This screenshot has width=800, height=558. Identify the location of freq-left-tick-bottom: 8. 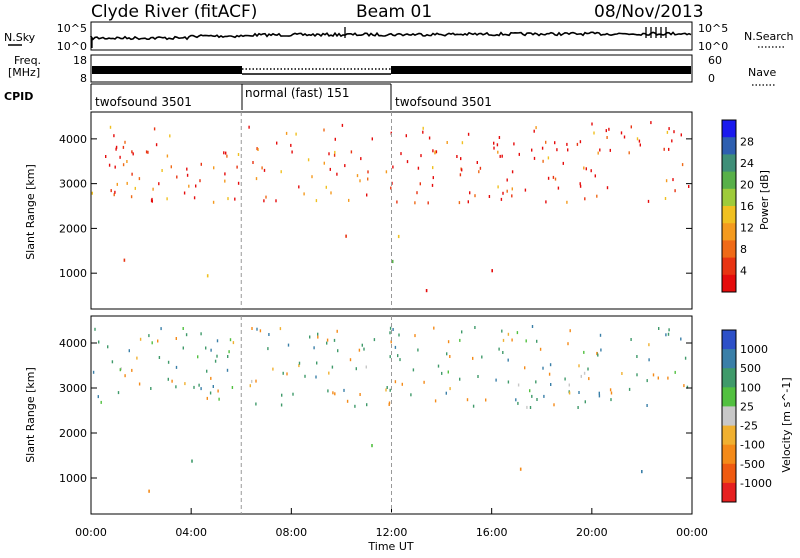
(83, 78).